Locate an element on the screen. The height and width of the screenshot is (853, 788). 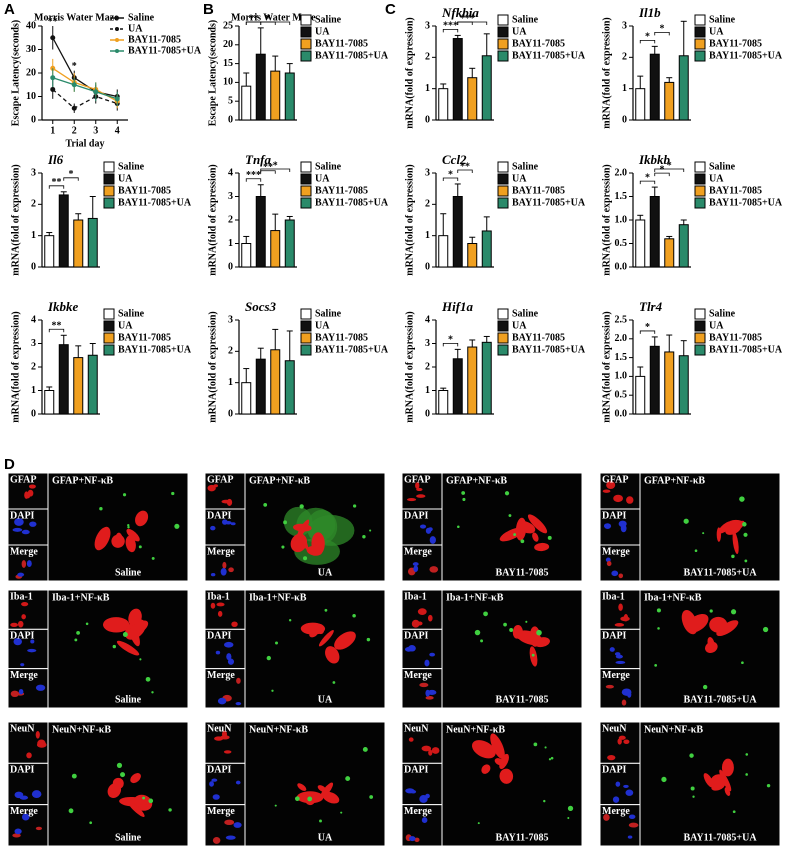
x-tick-label: 3 is located at coordinates (95, 130).